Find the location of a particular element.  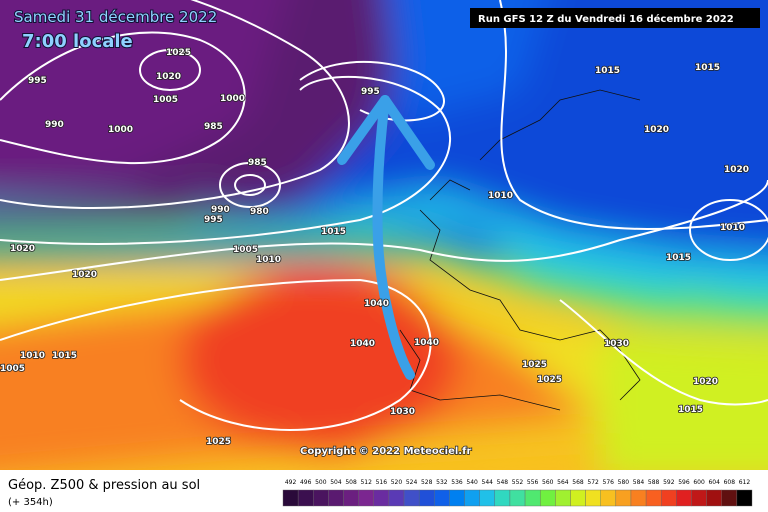

scale-label: 612 is located at coordinates (745, 482).